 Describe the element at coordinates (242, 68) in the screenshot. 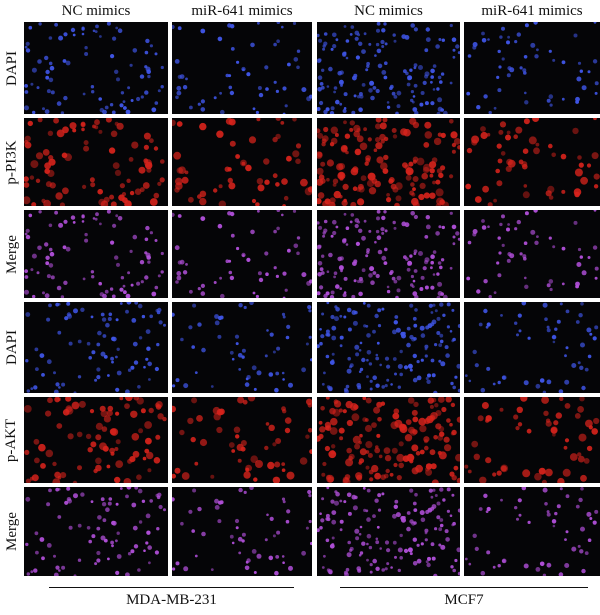

I see `micrograph-dapi-r0-c1` at that location.